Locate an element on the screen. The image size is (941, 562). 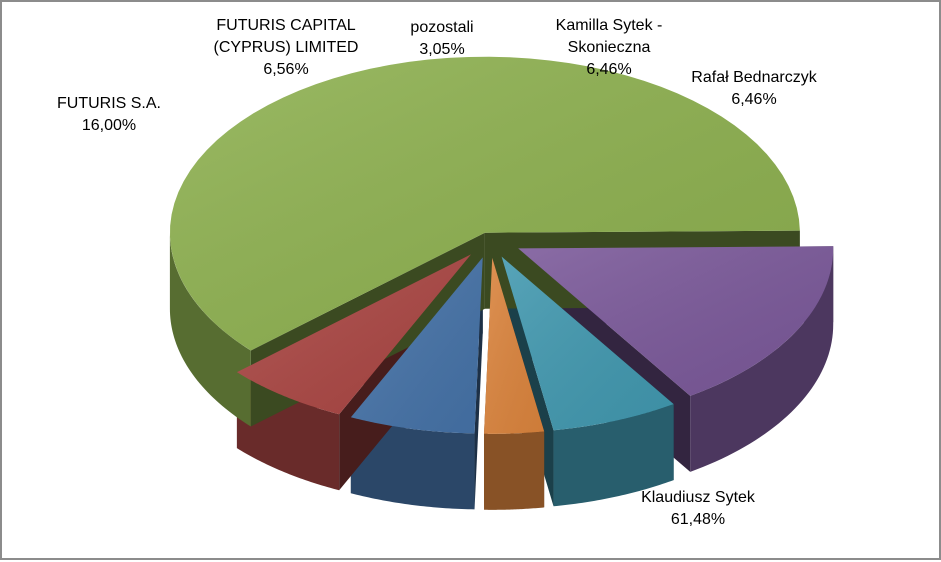
slice-label-3: pozostali 3,05% is located at coordinates (441, 38).